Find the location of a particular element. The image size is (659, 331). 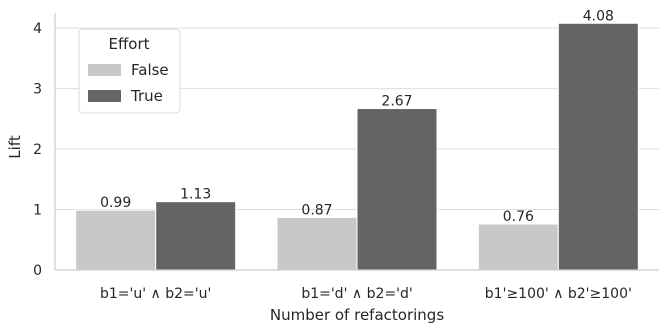

x-tick-label-0: b1='u' ∧ b2='u' is located at coordinates (155, 294).